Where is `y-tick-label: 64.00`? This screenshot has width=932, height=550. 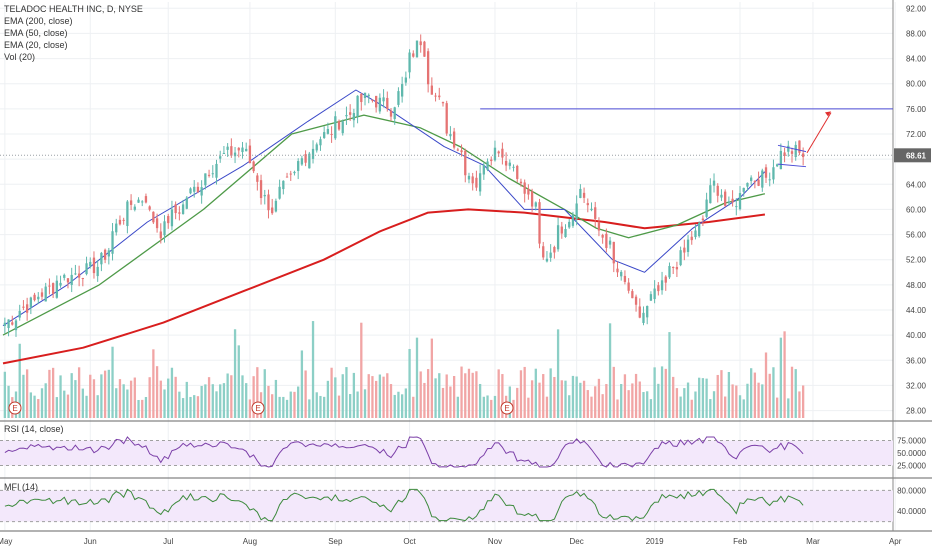
y-tick-label: 64.00 is located at coordinates (916, 184).